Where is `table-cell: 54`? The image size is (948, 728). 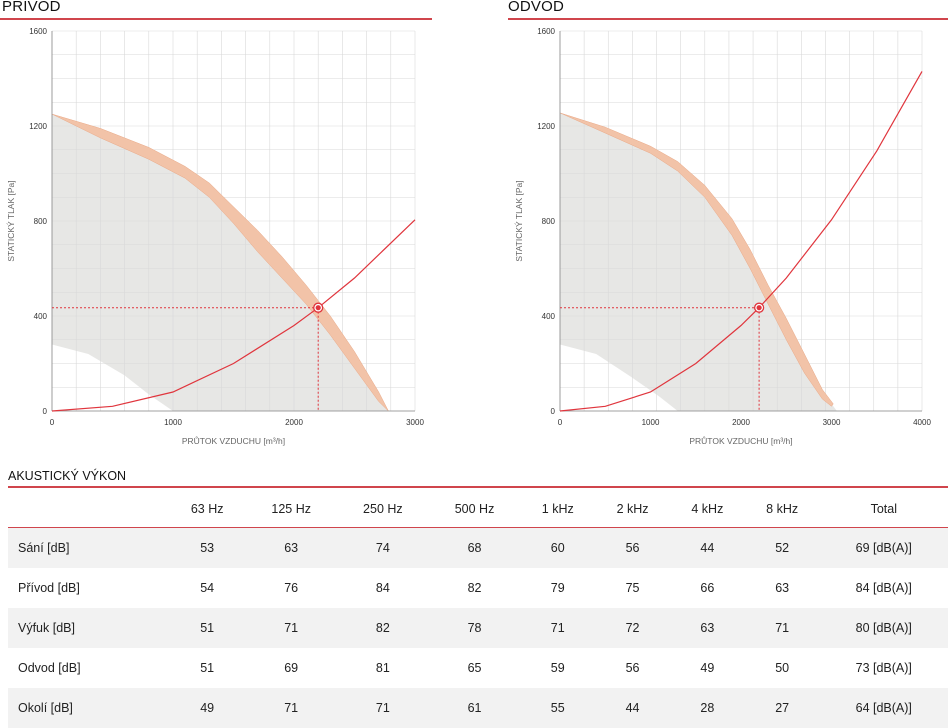
table-cell: 54 is located at coordinates (207, 588).